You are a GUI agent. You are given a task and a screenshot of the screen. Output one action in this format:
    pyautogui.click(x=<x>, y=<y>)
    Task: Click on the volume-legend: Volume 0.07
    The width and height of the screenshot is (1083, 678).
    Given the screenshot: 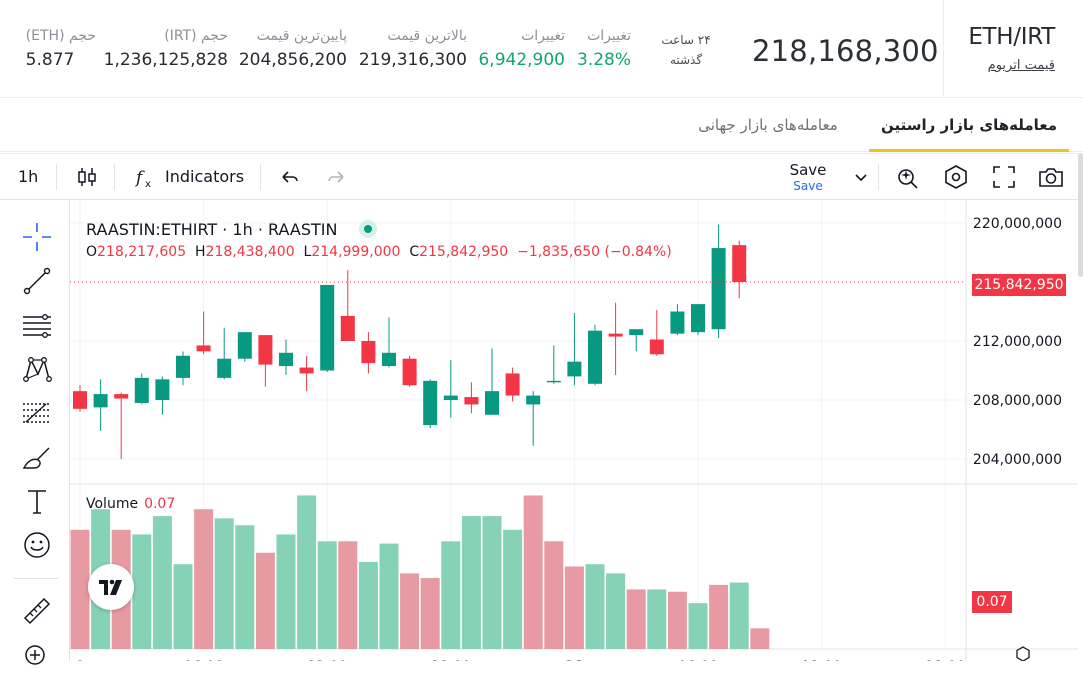 What is the action you would take?
    pyautogui.click(x=130, y=504)
    